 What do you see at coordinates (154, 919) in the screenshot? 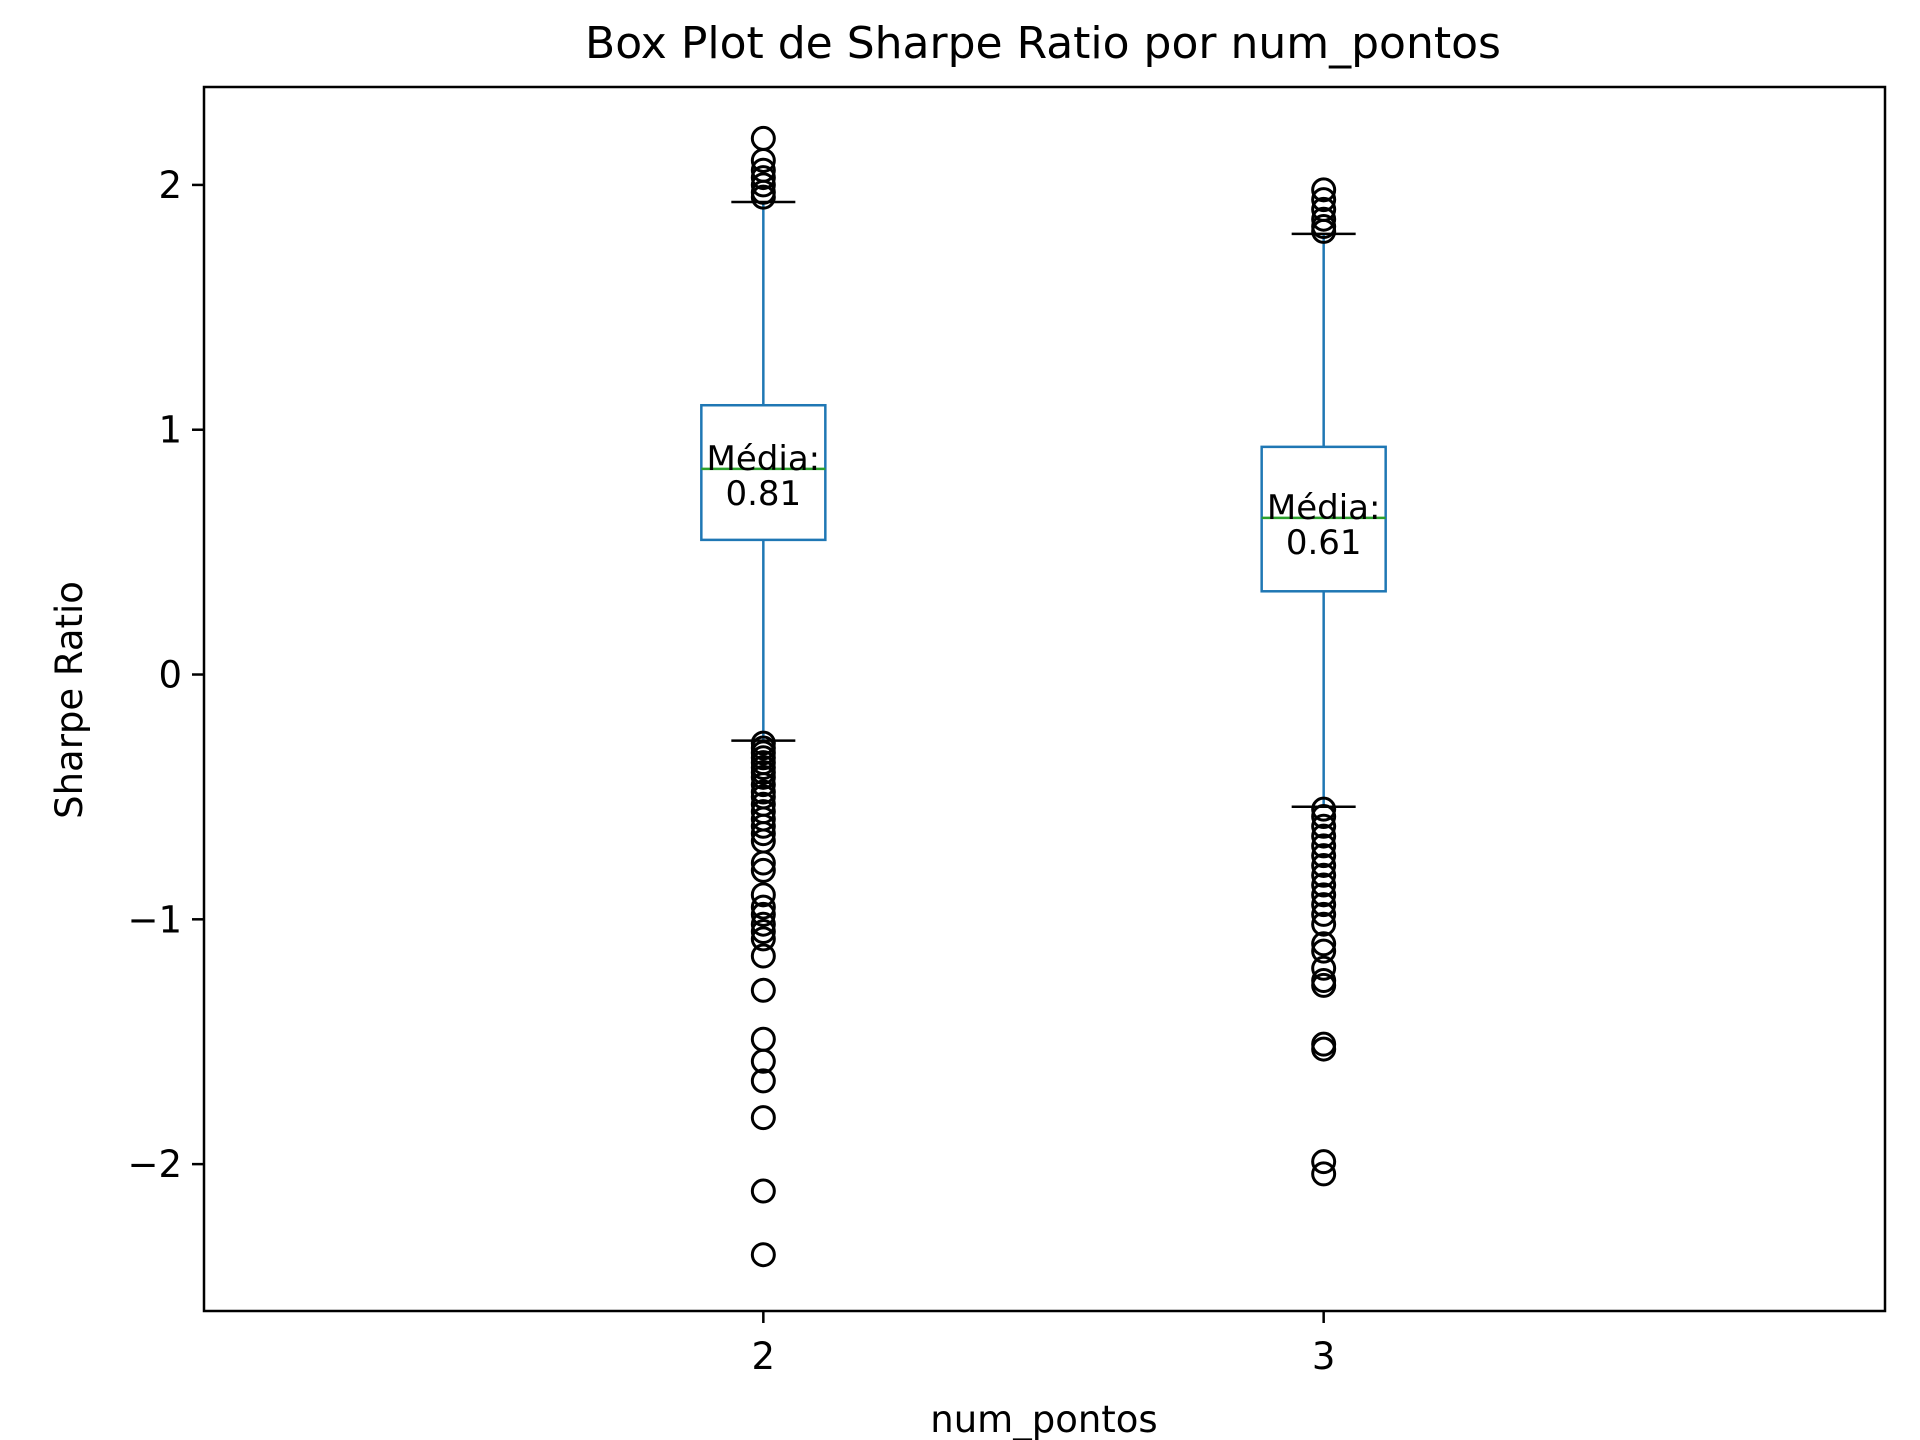
I see `y-tick-label: −1` at bounding box center [154, 919].